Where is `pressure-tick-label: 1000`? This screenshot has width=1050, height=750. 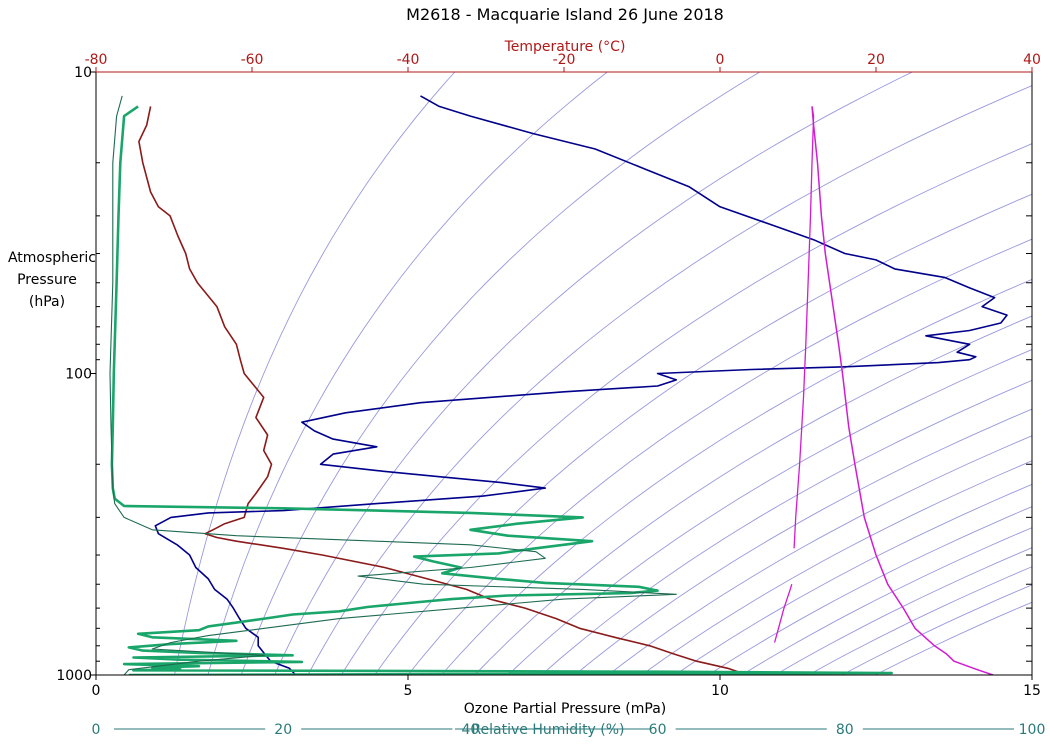
pressure-tick-label: 1000 is located at coordinates (74, 676).